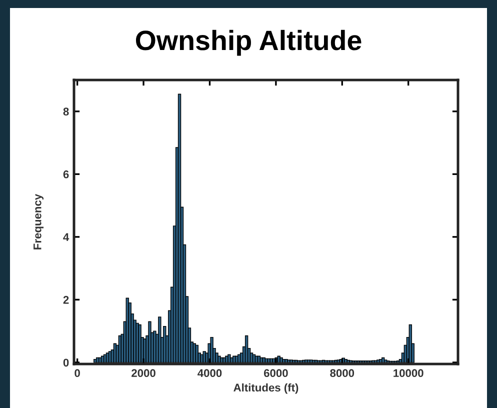 This screenshot has width=497, height=408. I want to click on y-tick-label: 6, so click(66, 174).